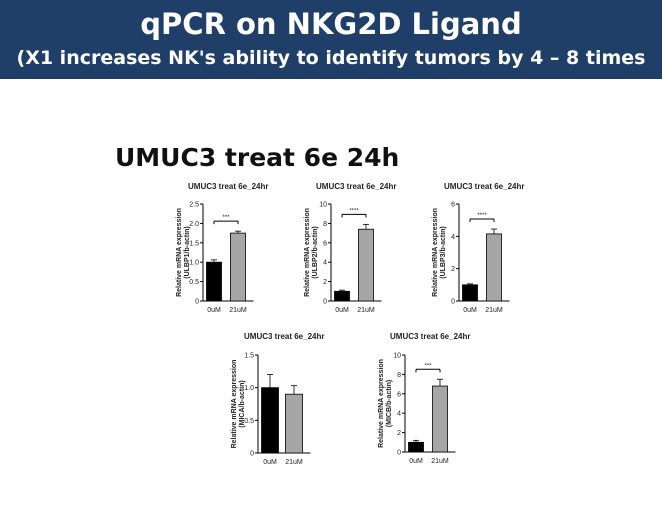 Image resolution: width=662 pixels, height=510 pixels. What do you see at coordinates (194, 224) in the screenshot?
I see `y-tick-label: 2.0` at bounding box center [194, 224].